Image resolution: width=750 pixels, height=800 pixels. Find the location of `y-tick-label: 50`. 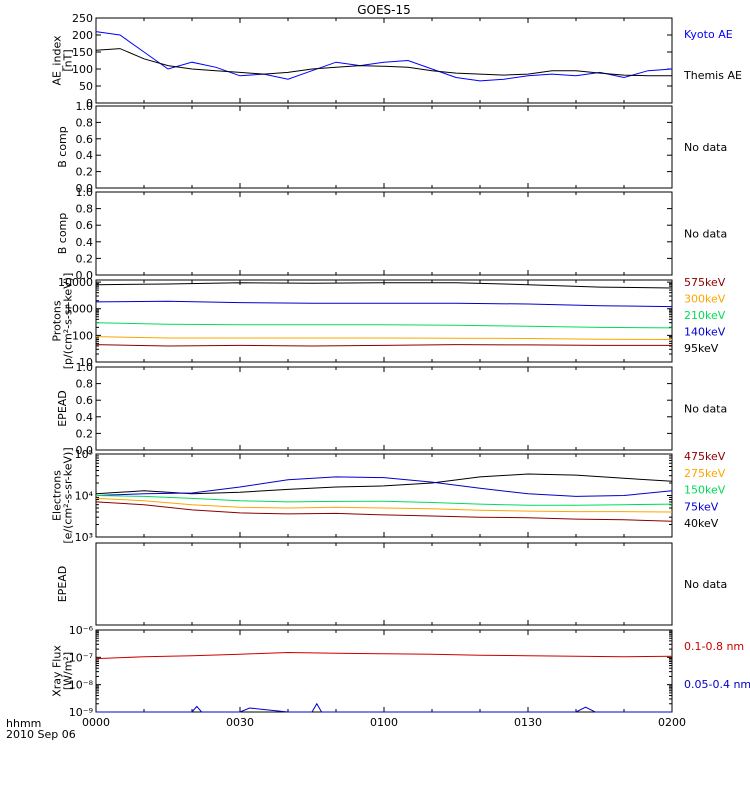

y-tick-label: 50 is located at coordinates (86, 86).